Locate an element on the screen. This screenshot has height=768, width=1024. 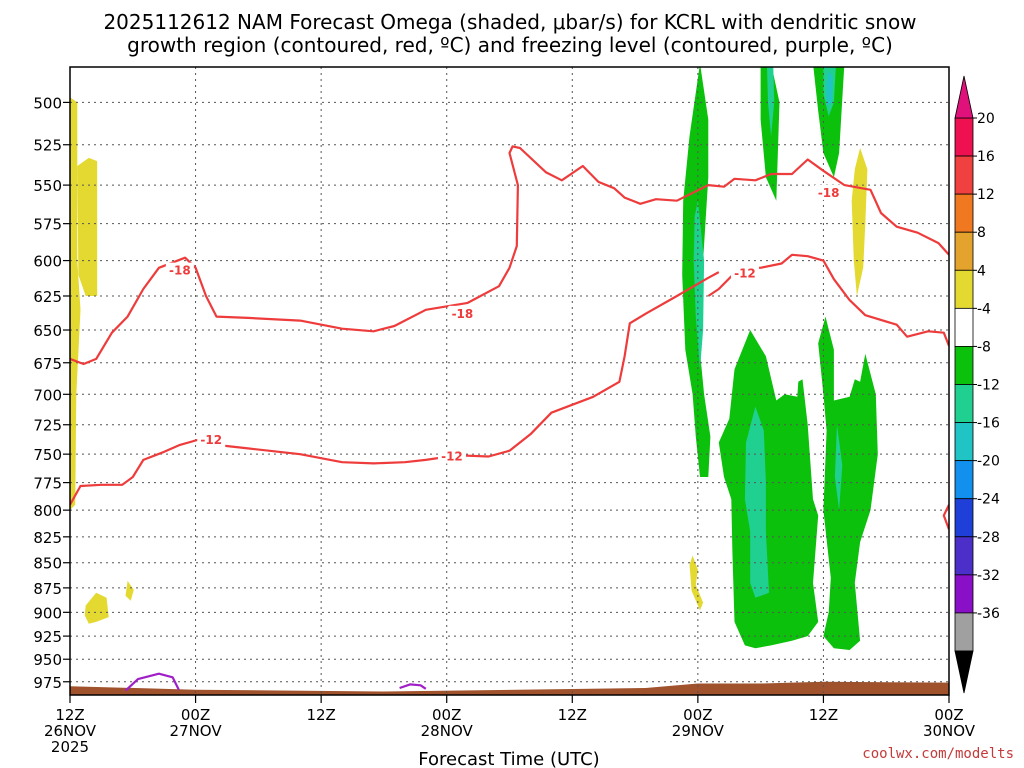
y-tick-label-675: 675 is located at coordinates (47, 364).